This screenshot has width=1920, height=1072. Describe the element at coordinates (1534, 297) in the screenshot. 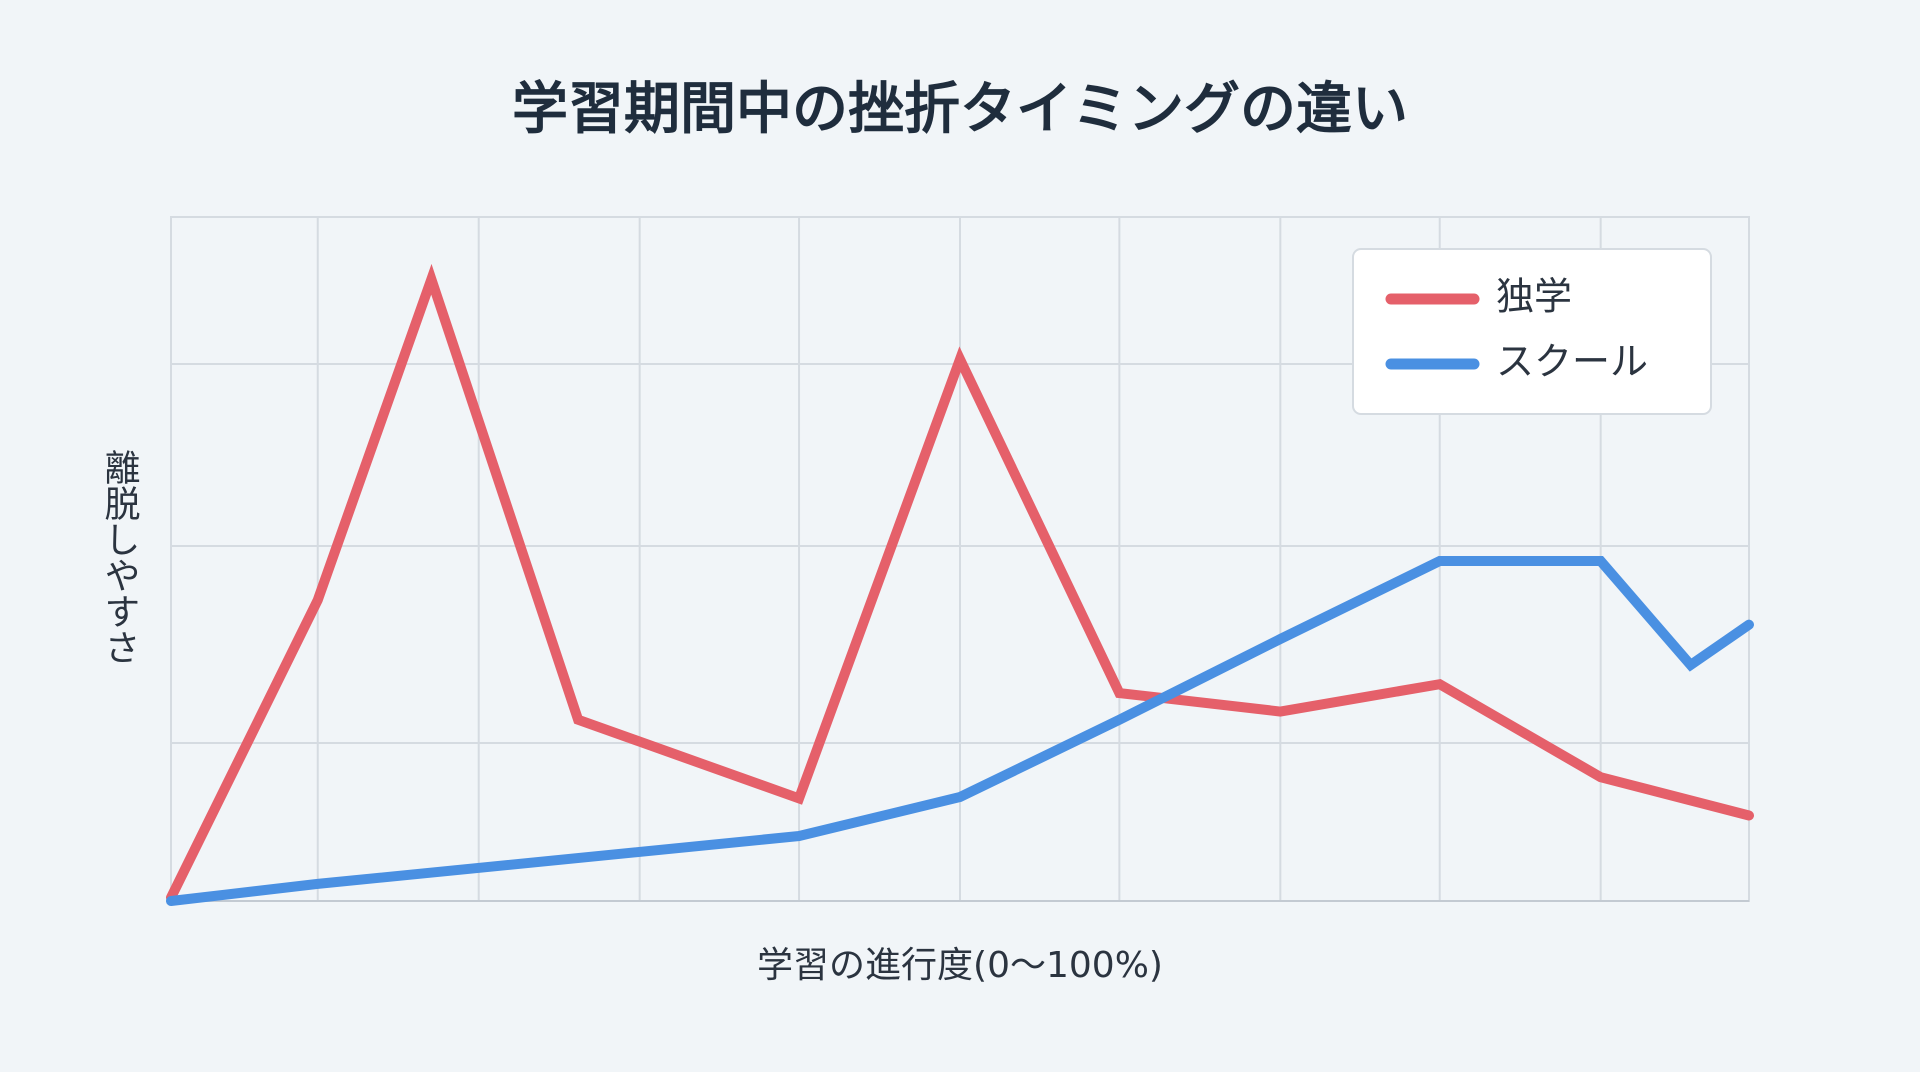

I see `legend-label: 独学` at that location.